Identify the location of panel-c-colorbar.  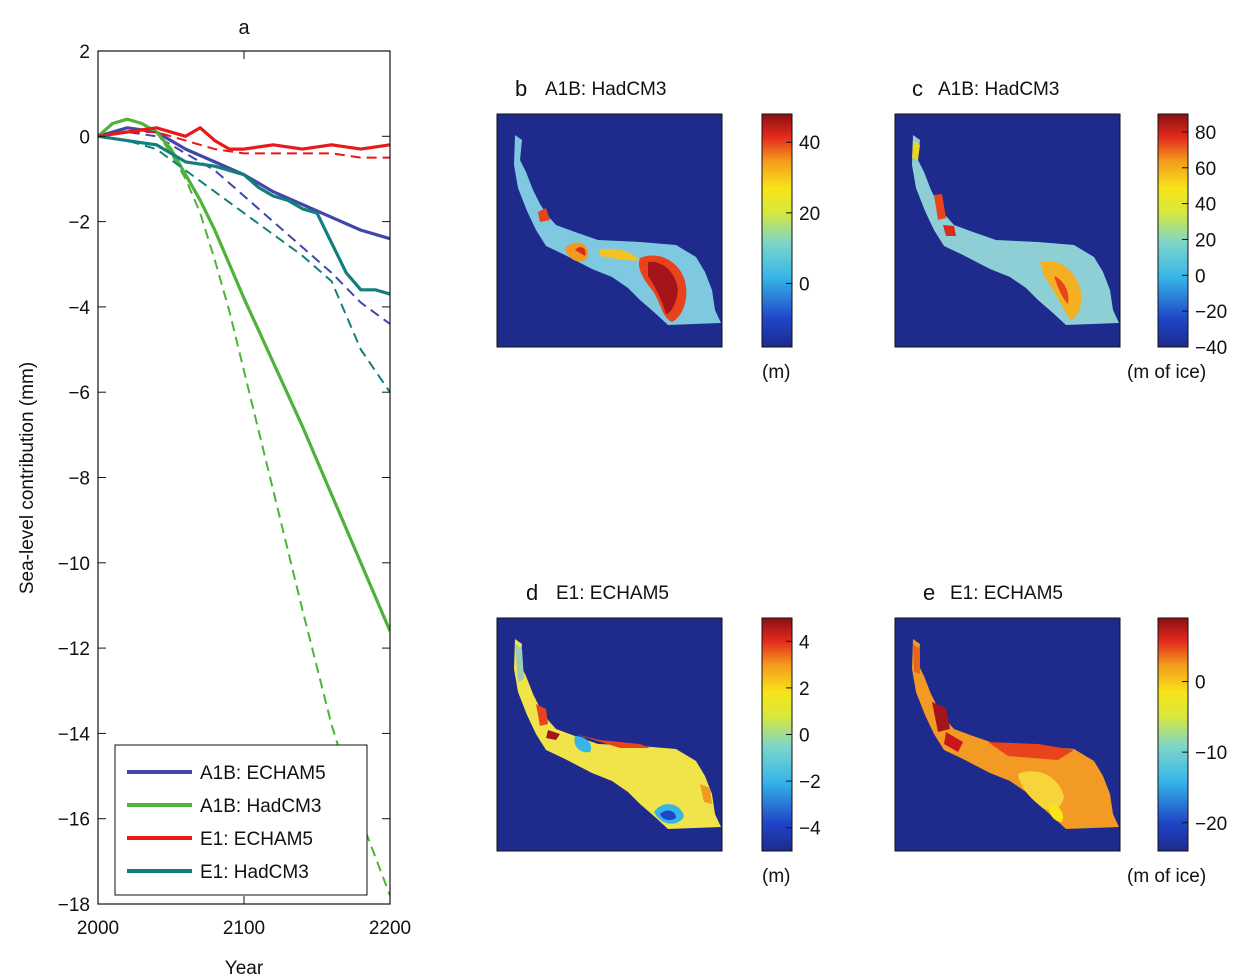
(1173, 230).